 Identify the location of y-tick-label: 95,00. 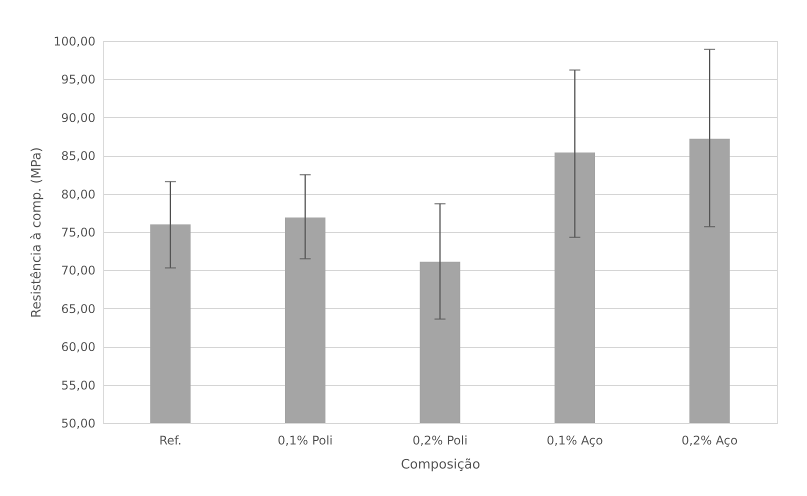
(78, 79).